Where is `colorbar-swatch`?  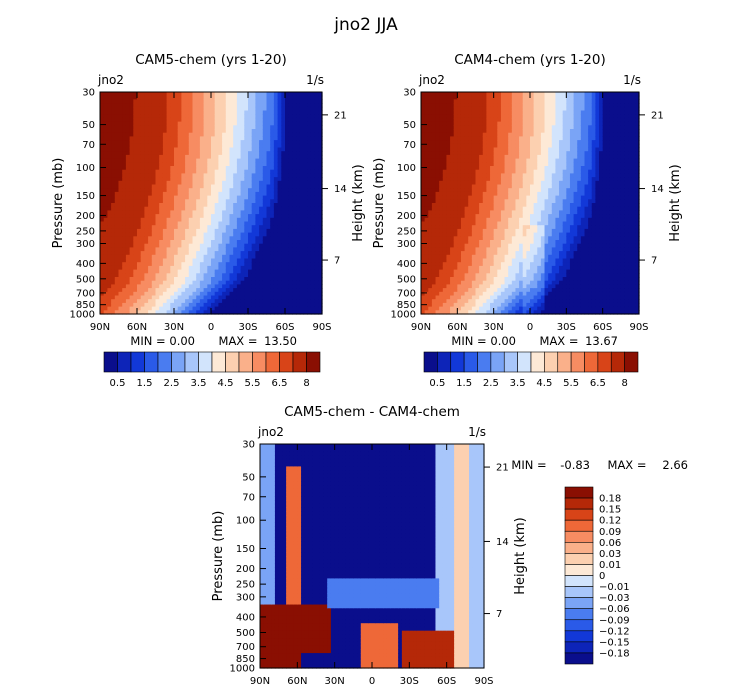 colorbar-swatch is located at coordinates (110, 362).